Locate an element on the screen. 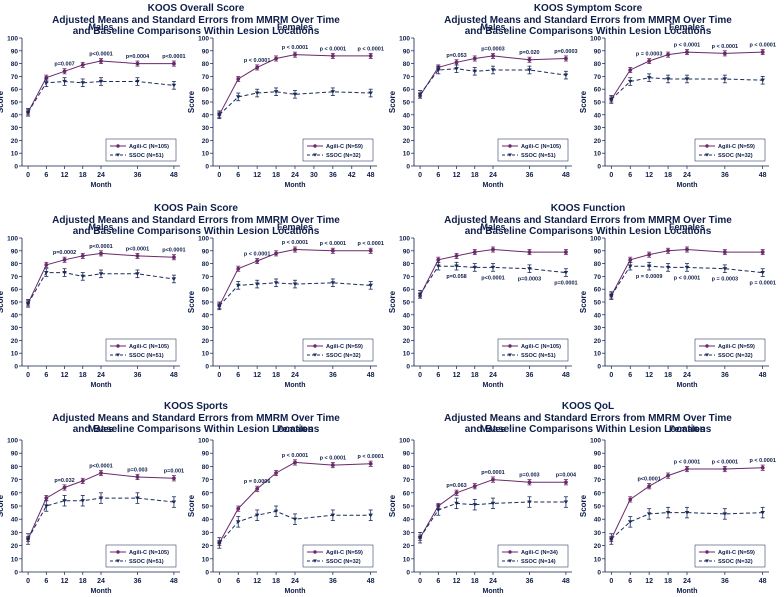 This screenshot has width=784, height=597. x-tick-label: 6 is located at coordinates (46, 581).